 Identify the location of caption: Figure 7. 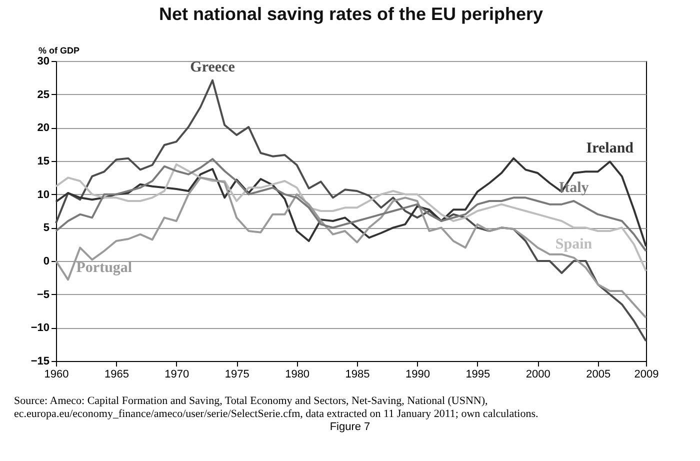
(350, 427).